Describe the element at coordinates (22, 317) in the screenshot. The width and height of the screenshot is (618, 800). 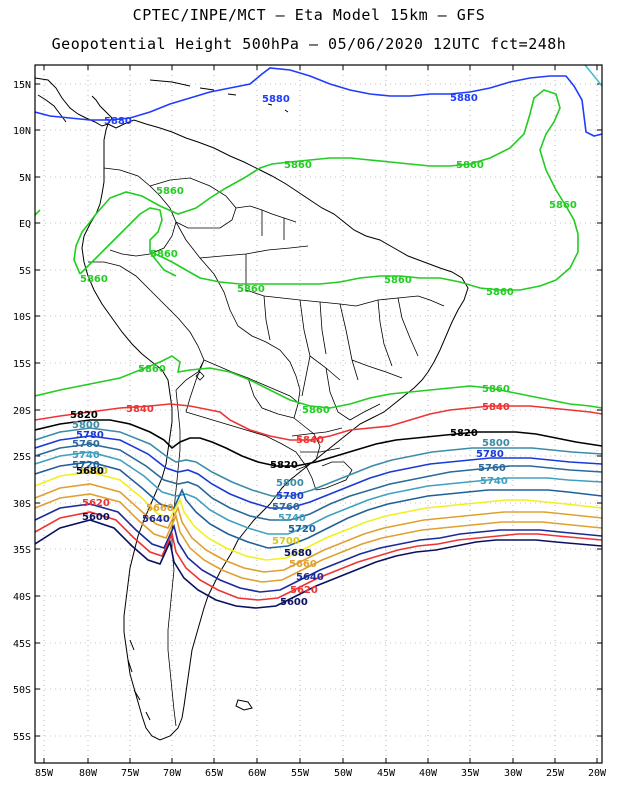
I see `lat-label: 10S` at that location.